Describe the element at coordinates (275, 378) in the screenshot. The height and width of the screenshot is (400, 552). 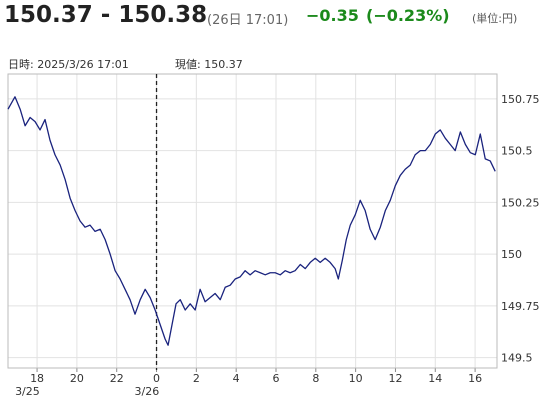
I see `x-tick-label: 6` at that location.